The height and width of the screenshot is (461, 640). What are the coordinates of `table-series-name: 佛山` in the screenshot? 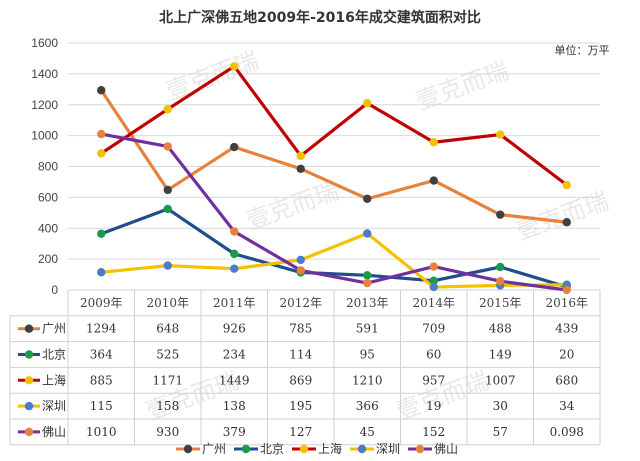 It's located at (54, 432).